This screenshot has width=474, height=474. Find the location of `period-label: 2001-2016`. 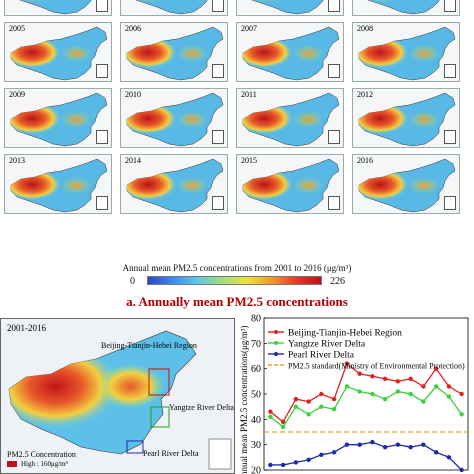

period-label: 2001-2016 is located at coordinates (26, 328).